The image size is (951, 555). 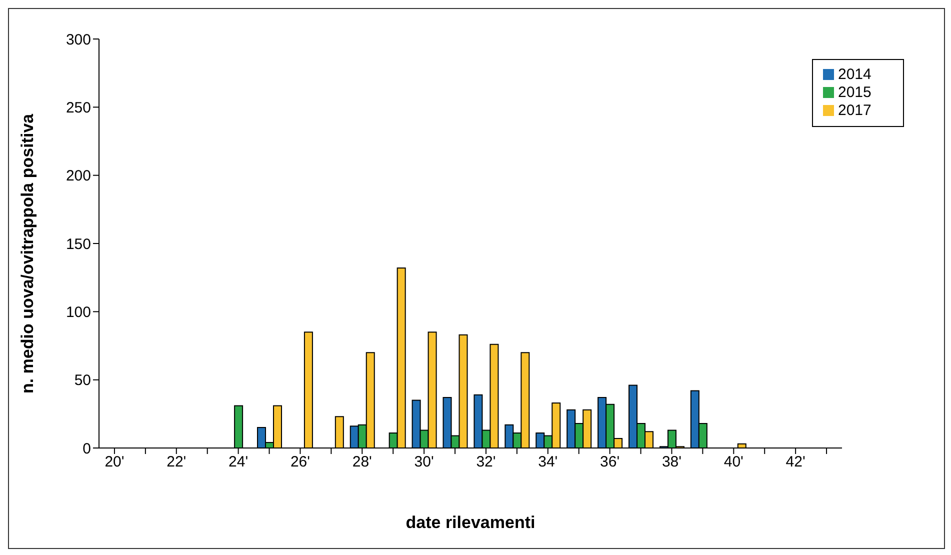 I want to click on y-tick-label: 300, so click(x=78, y=39).